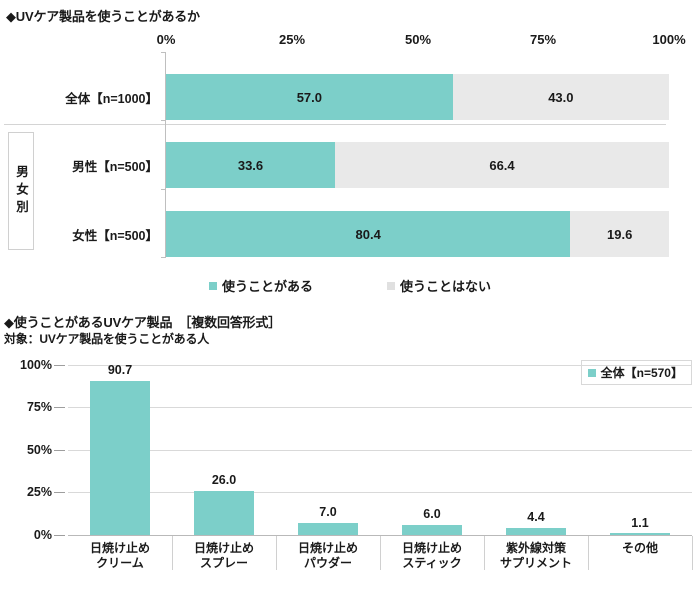  What do you see at coordinates (350, 285) in the screenshot?
I see `chart1-legend: 使うことがある 使うことはない` at bounding box center [350, 285].